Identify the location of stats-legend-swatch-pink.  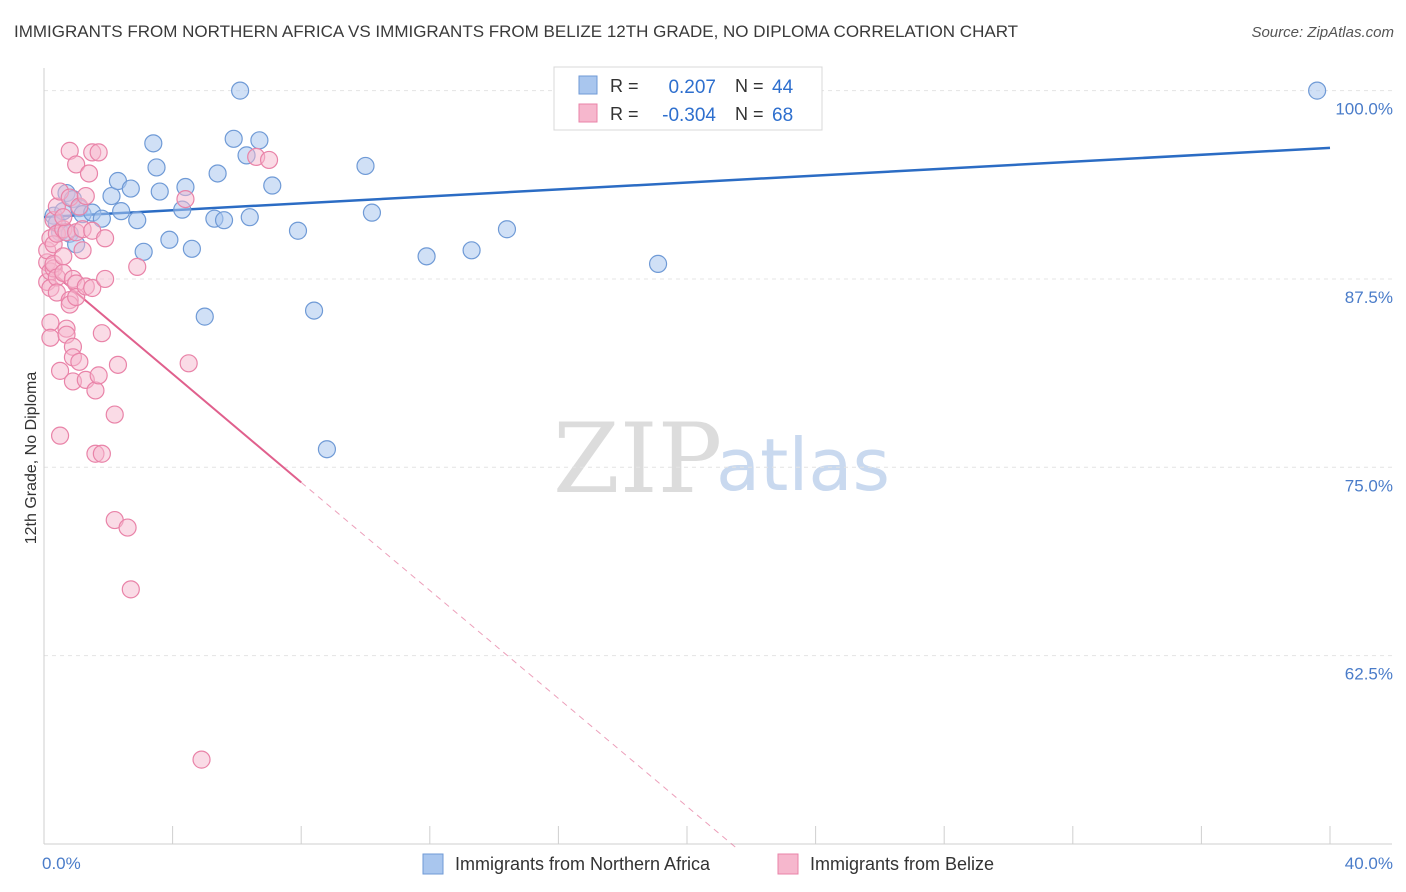
(588, 113).